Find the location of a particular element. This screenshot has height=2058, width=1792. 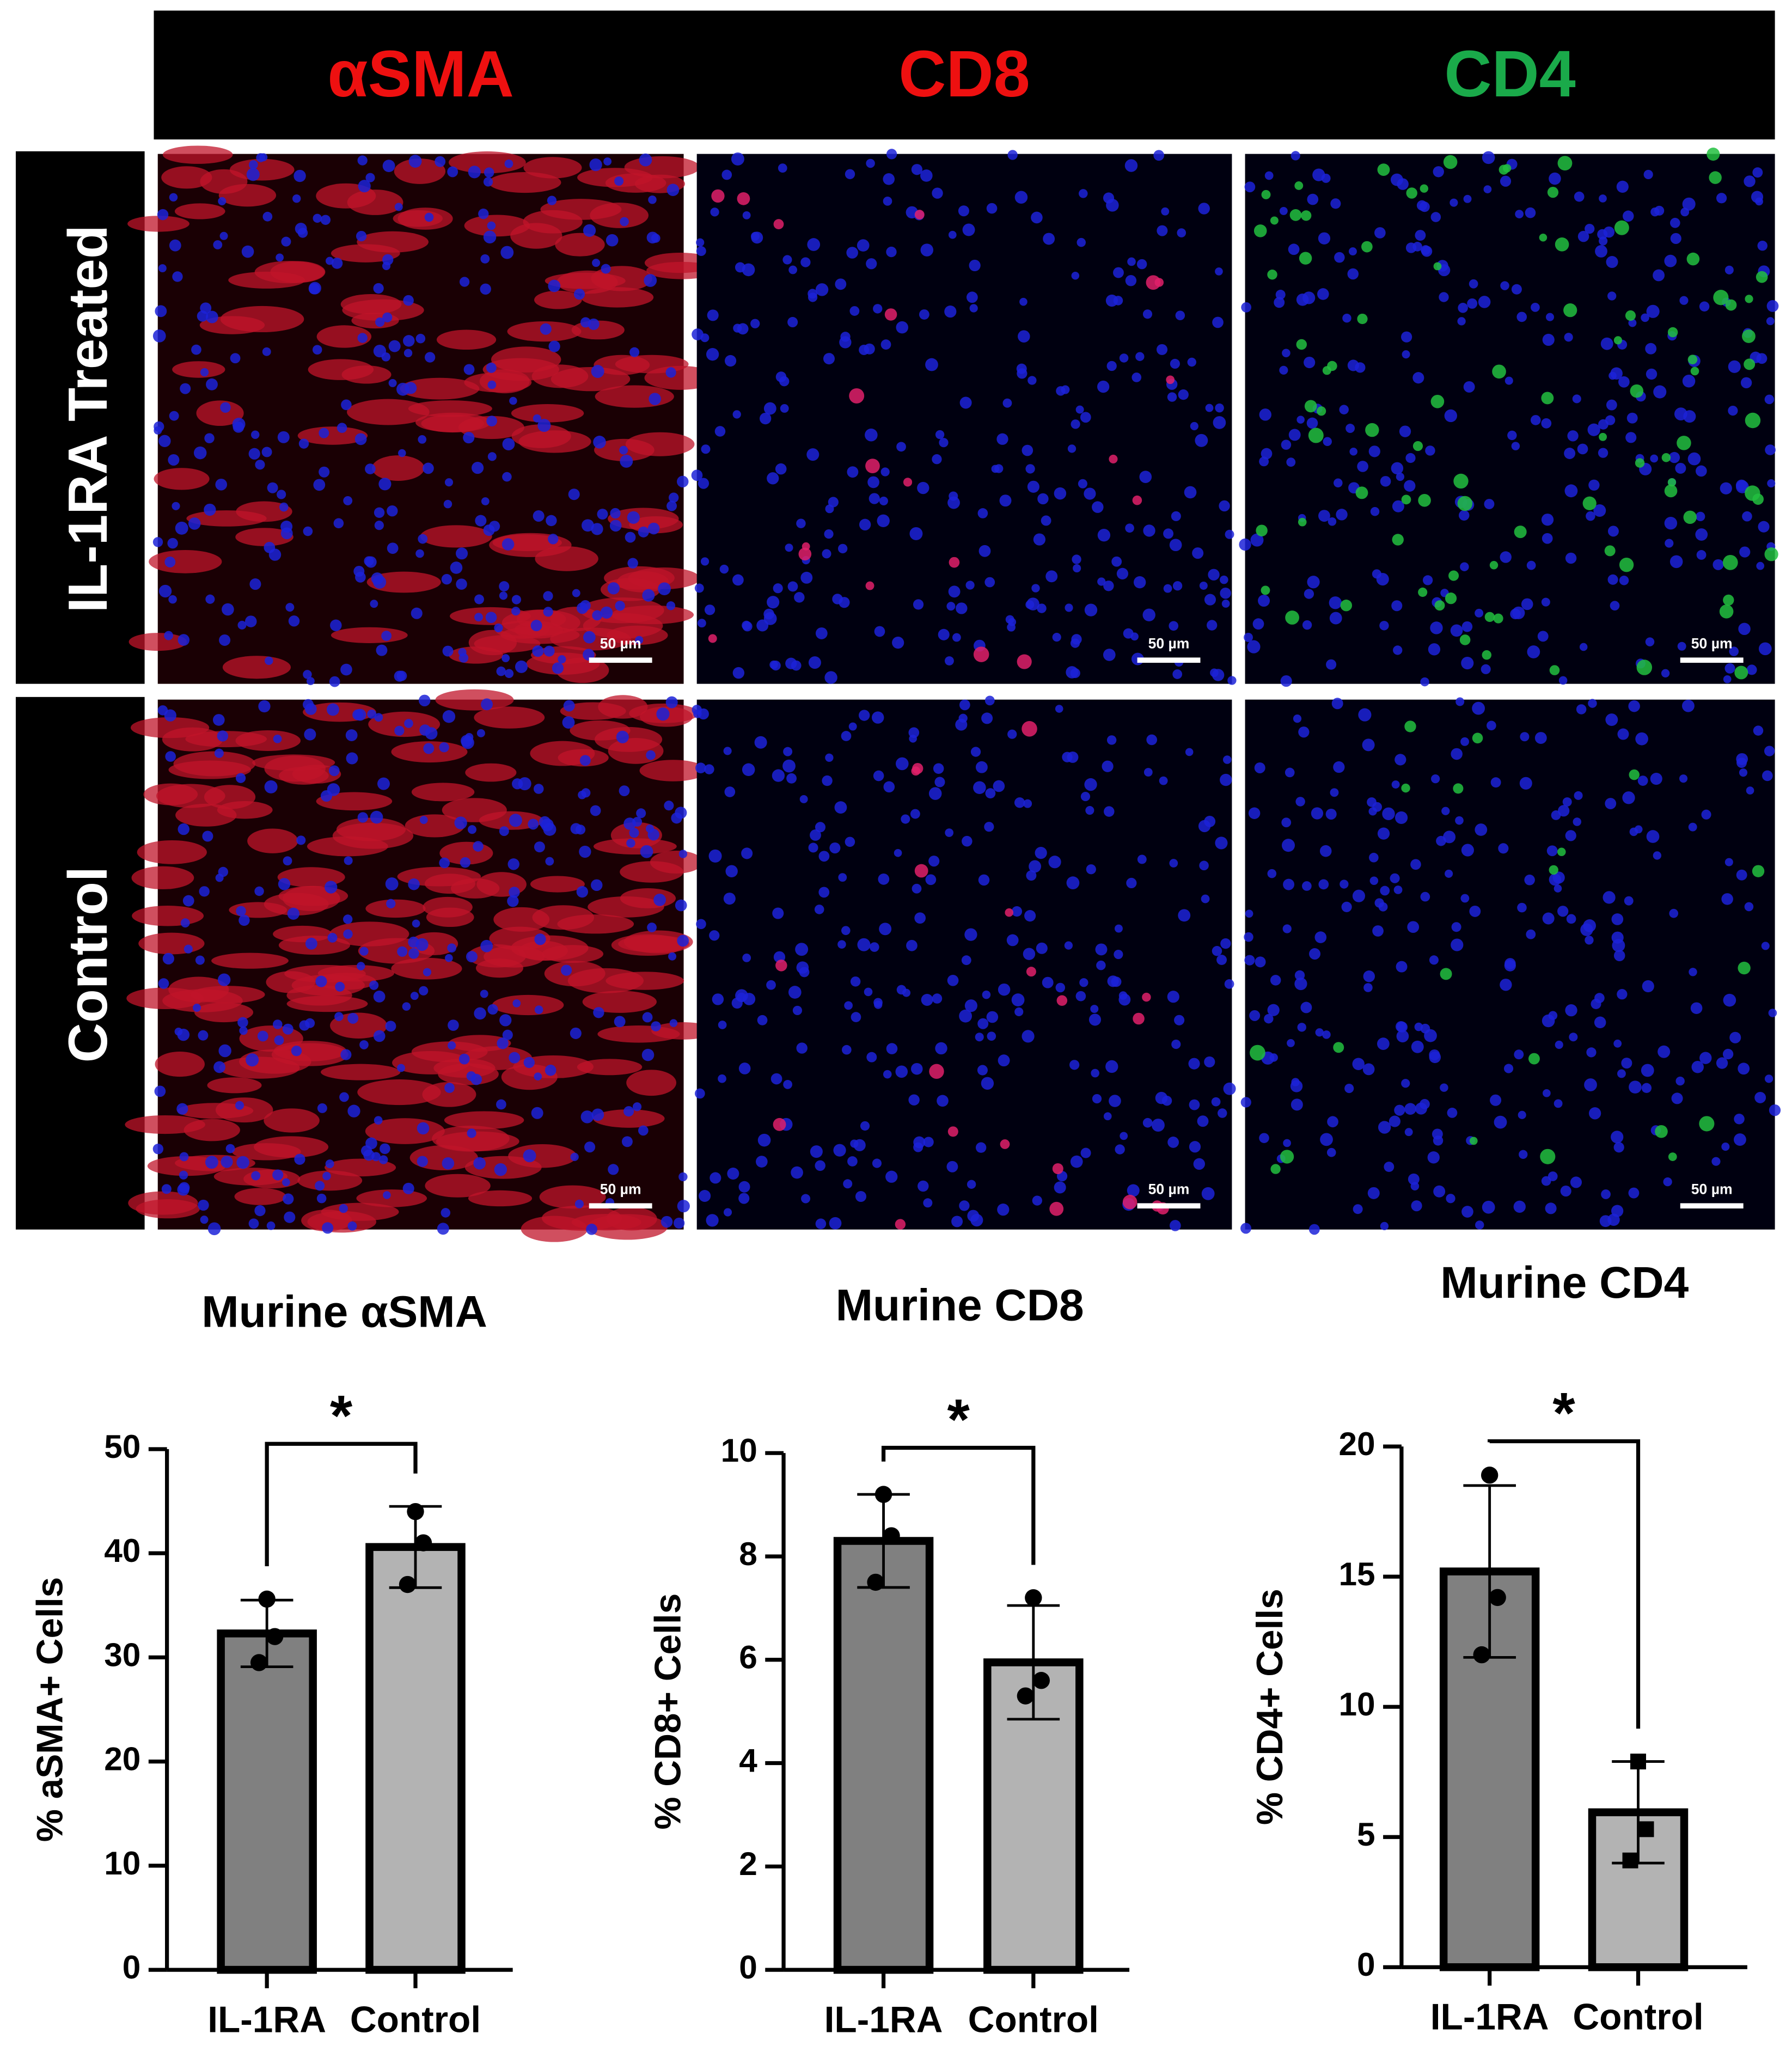

column-label: CD4 is located at coordinates (1510, 74).